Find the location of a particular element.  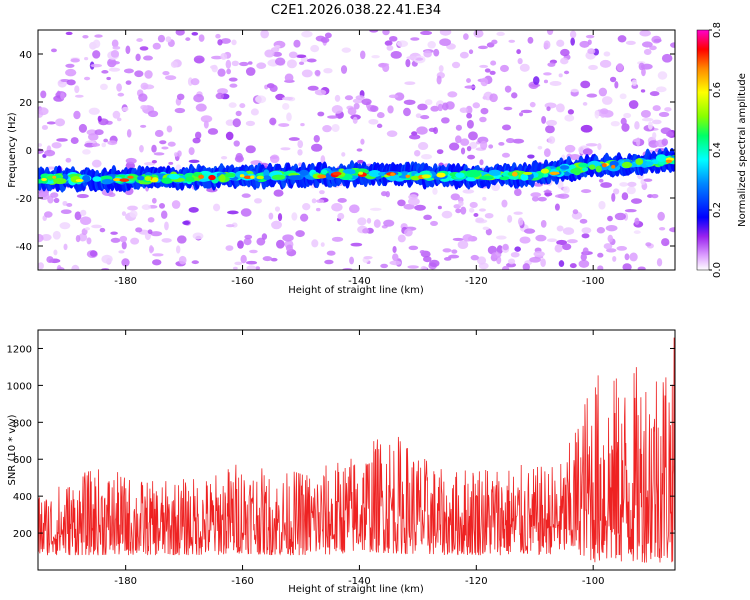

snr-y-tick-label: 400 is located at coordinates (22, 497).